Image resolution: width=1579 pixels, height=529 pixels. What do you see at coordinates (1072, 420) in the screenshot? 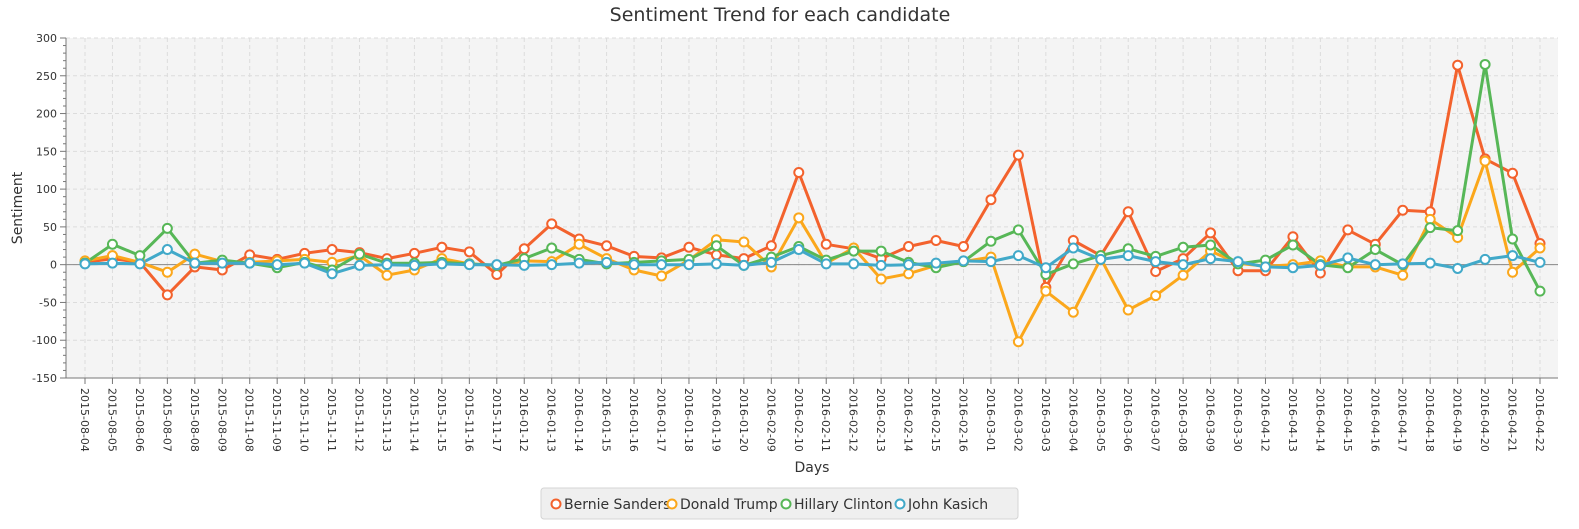
I see `x-tick-label: 2016-03-04` at bounding box center [1072, 420].